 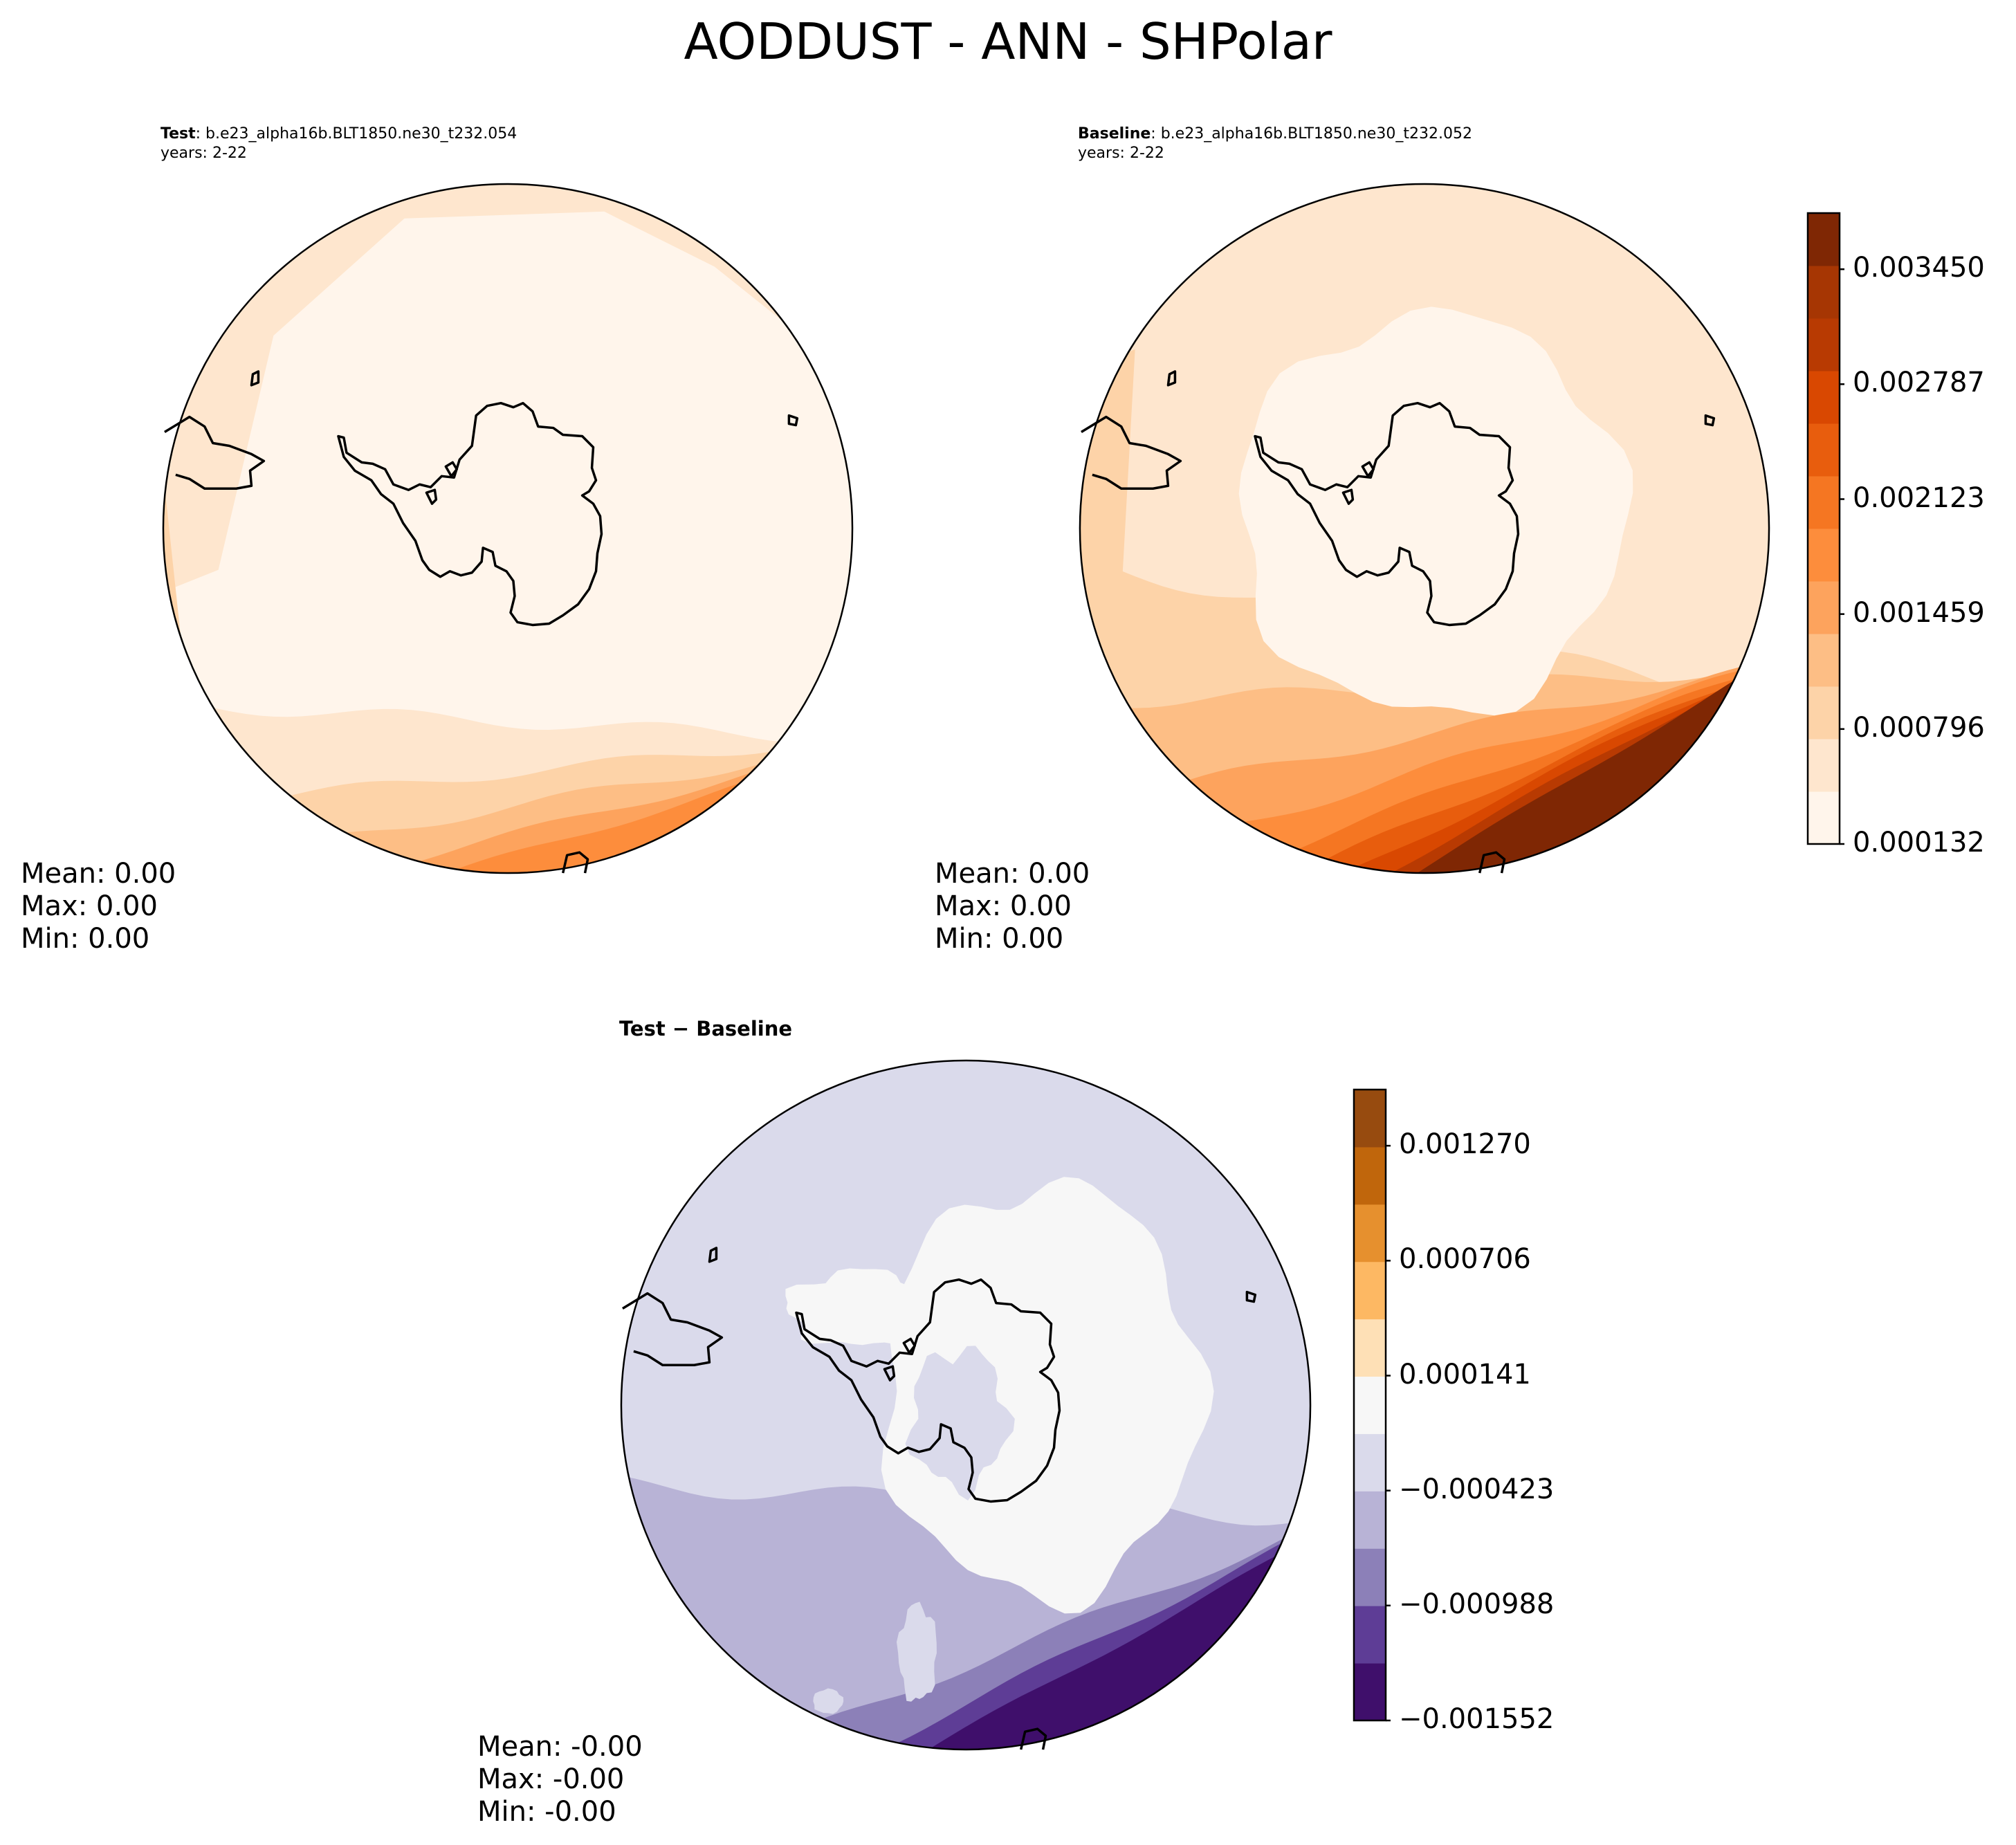 What do you see at coordinates (1477, 1489) in the screenshot?
I see `colorbar-tick-label: −0.000423` at bounding box center [1477, 1489].